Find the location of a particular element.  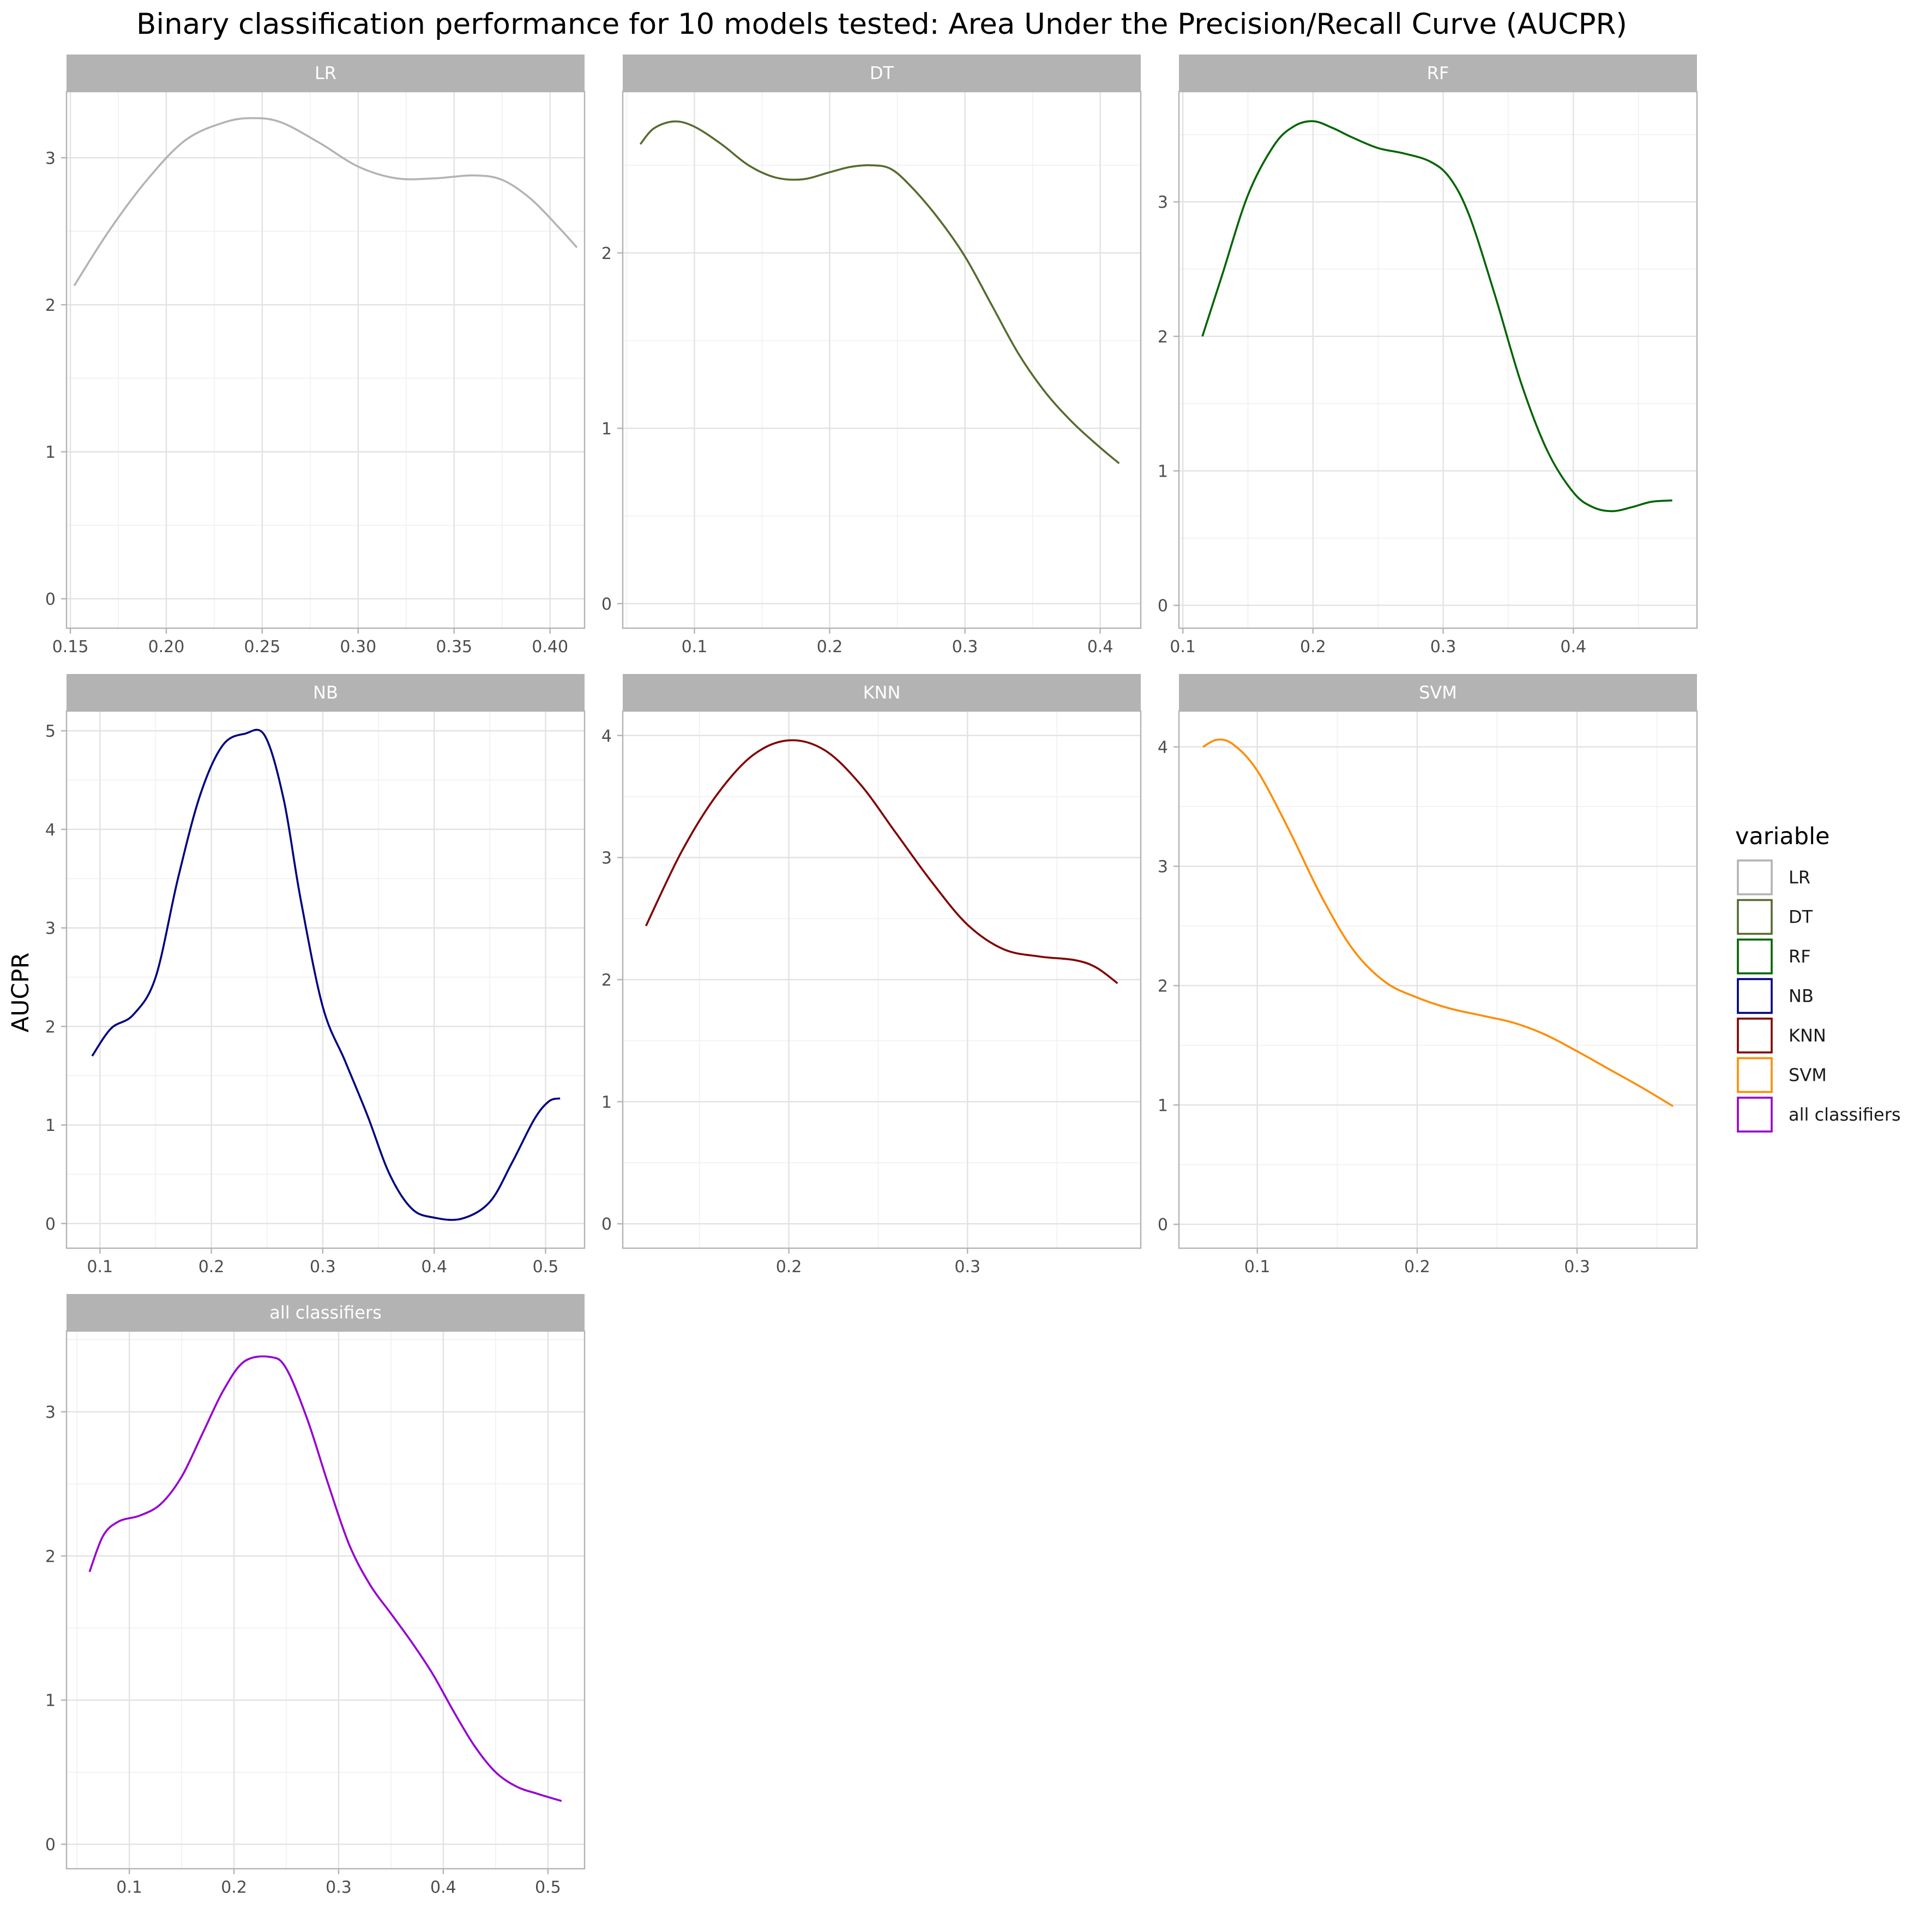

facet-strip-all-classifiers is located at coordinates (326, 1312).